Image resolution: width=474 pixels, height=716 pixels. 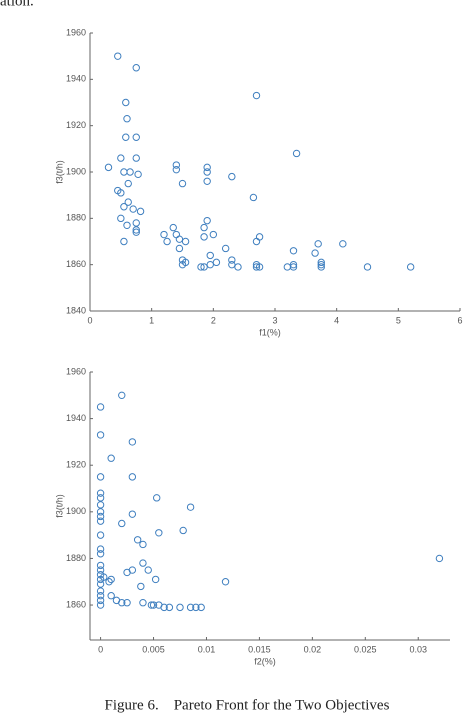 What do you see at coordinates (259, 649) in the screenshot?
I see `x-tick-label: 0.015` at bounding box center [259, 649].